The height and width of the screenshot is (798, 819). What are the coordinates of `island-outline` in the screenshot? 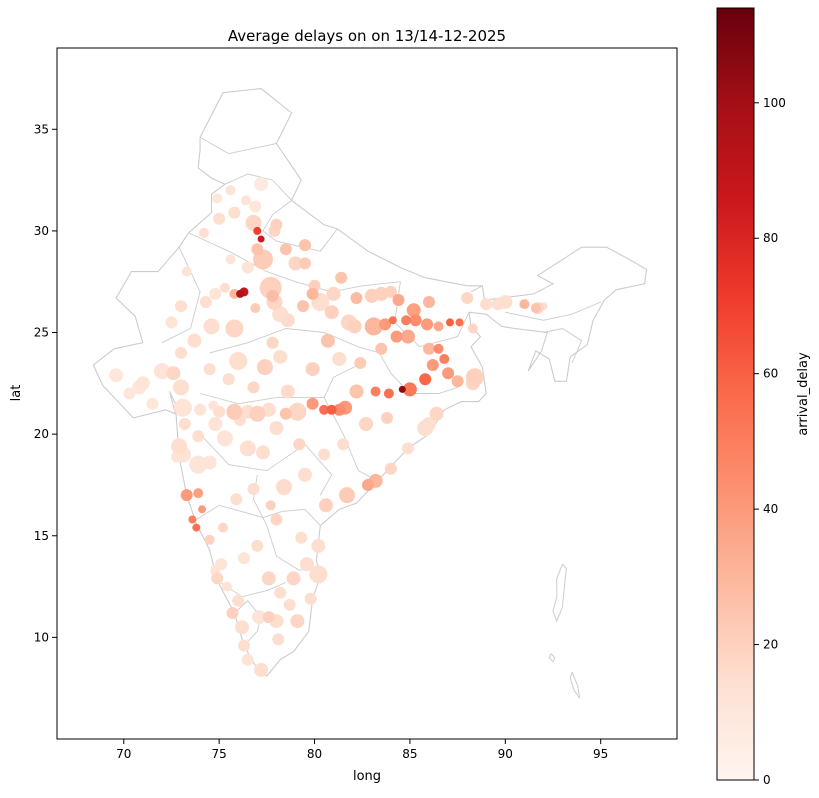 It's located at (552, 658).